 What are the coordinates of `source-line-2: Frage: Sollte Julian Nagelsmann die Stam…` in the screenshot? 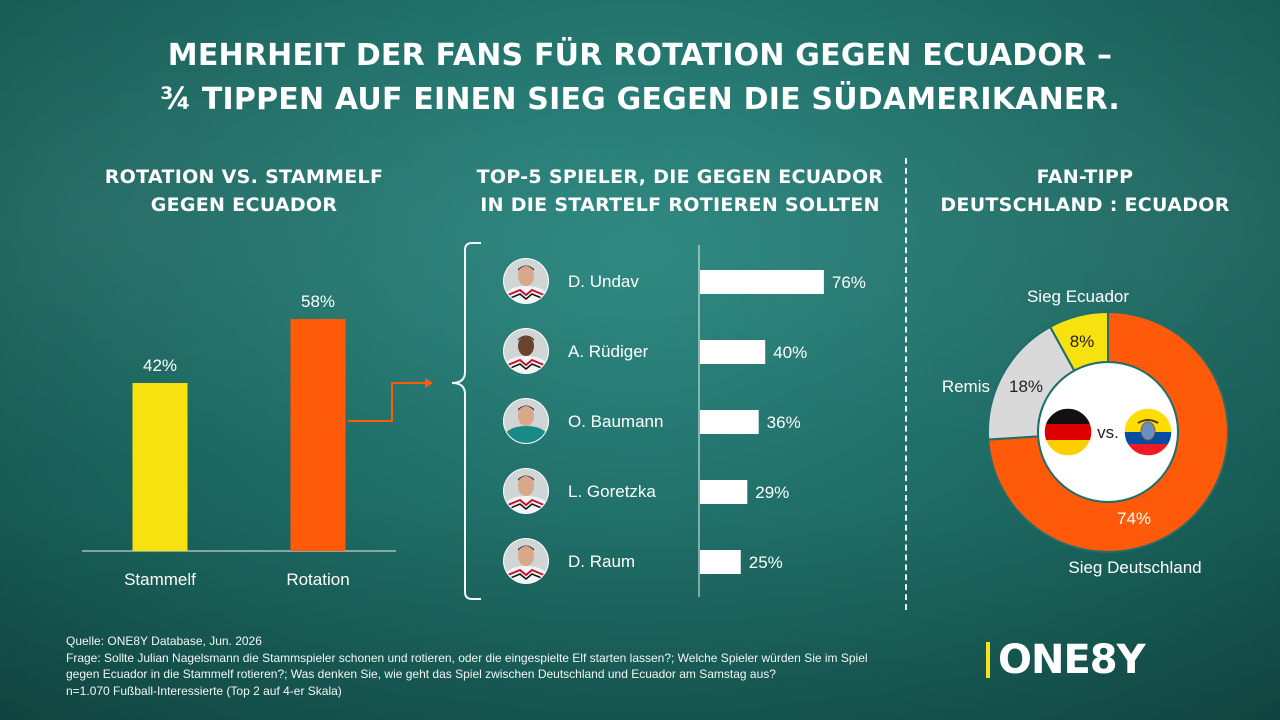 It's located at (467, 657).